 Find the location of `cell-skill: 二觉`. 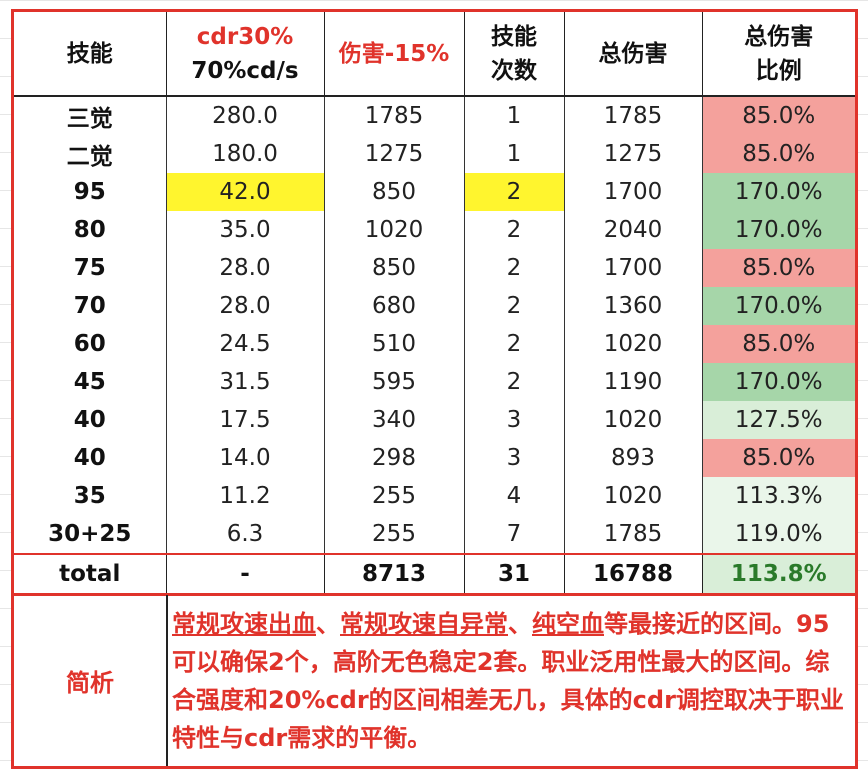

cell-skill: 二觉 is located at coordinates (90, 154).